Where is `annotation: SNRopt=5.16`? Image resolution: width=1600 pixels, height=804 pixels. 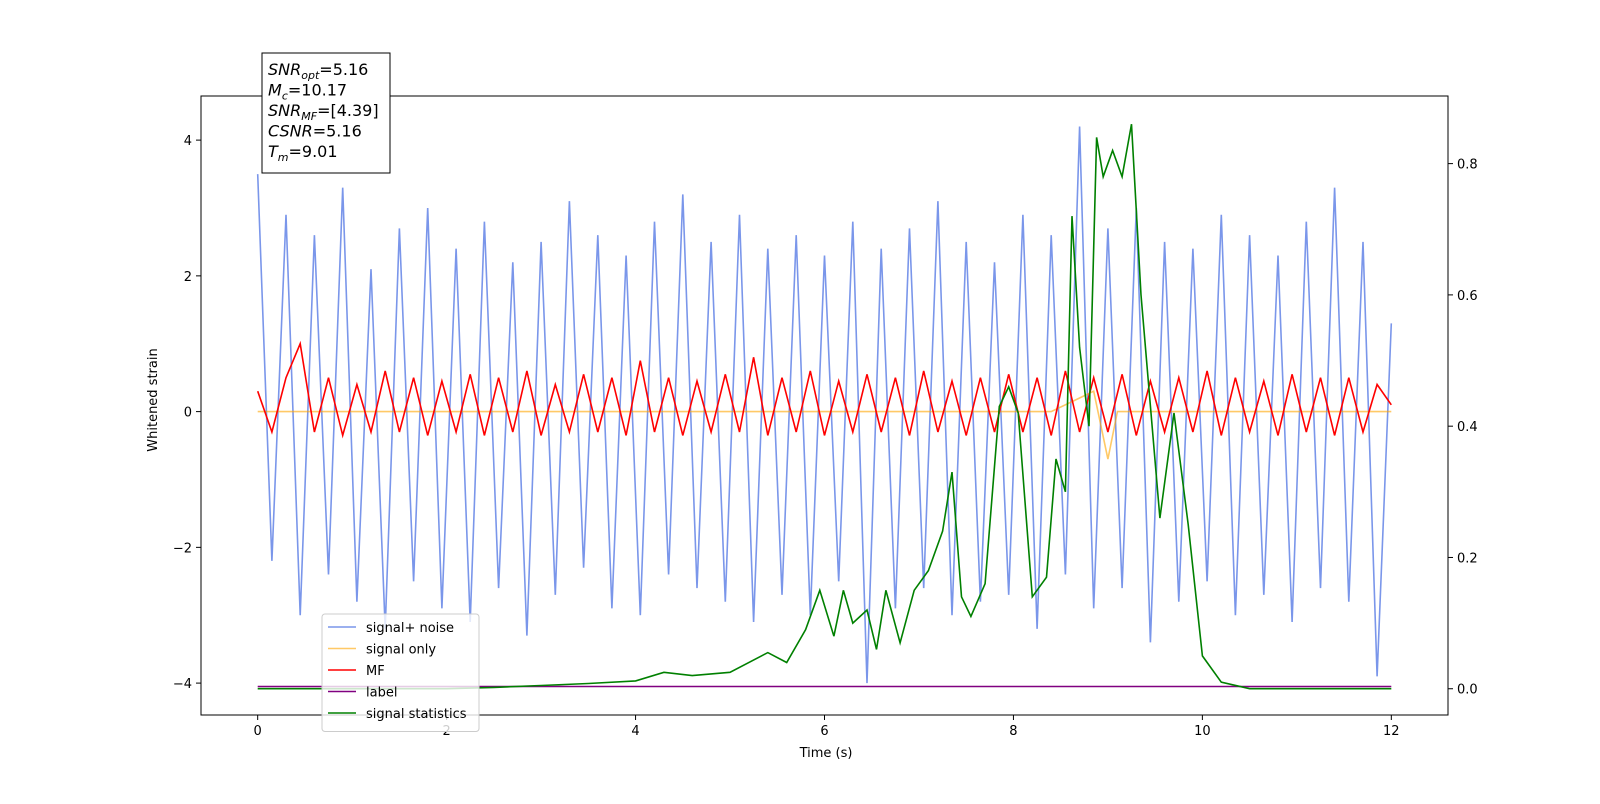 annotation: SNRopt=5.16 is located at coordinates (318, 71).